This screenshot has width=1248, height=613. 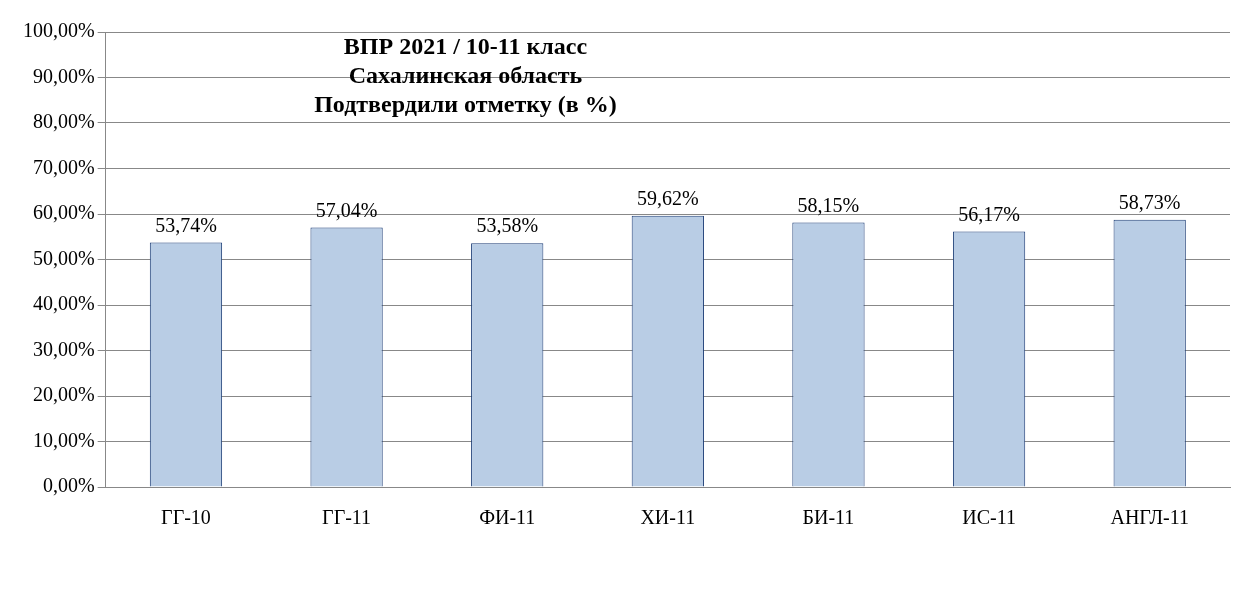 I want to click on y-tick-label: 100,00%, so click(x=58, y=30).